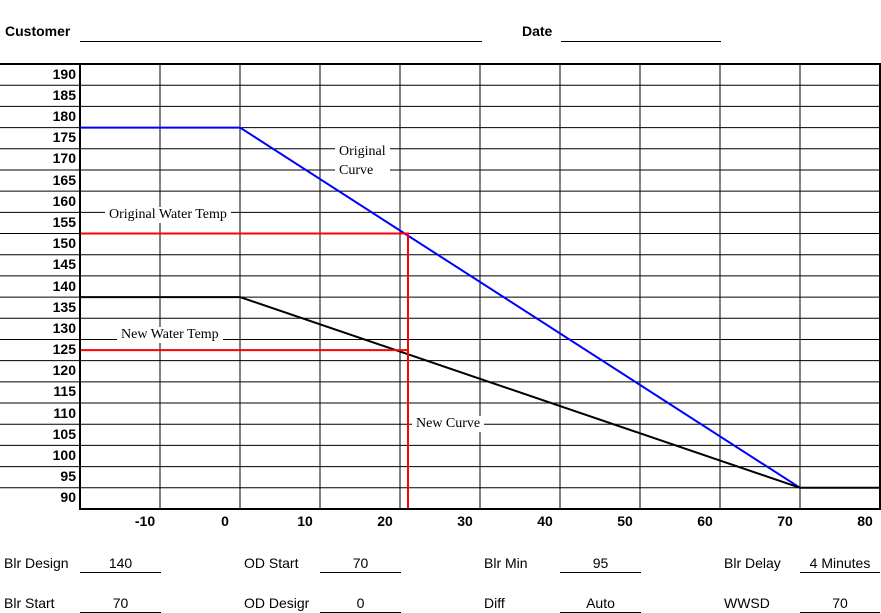 The image size is (881, 613). What do you see at coordinates (120, 604) in the screenshot?
I see `blr-start-value: 70` at bounding box center [120, 604].